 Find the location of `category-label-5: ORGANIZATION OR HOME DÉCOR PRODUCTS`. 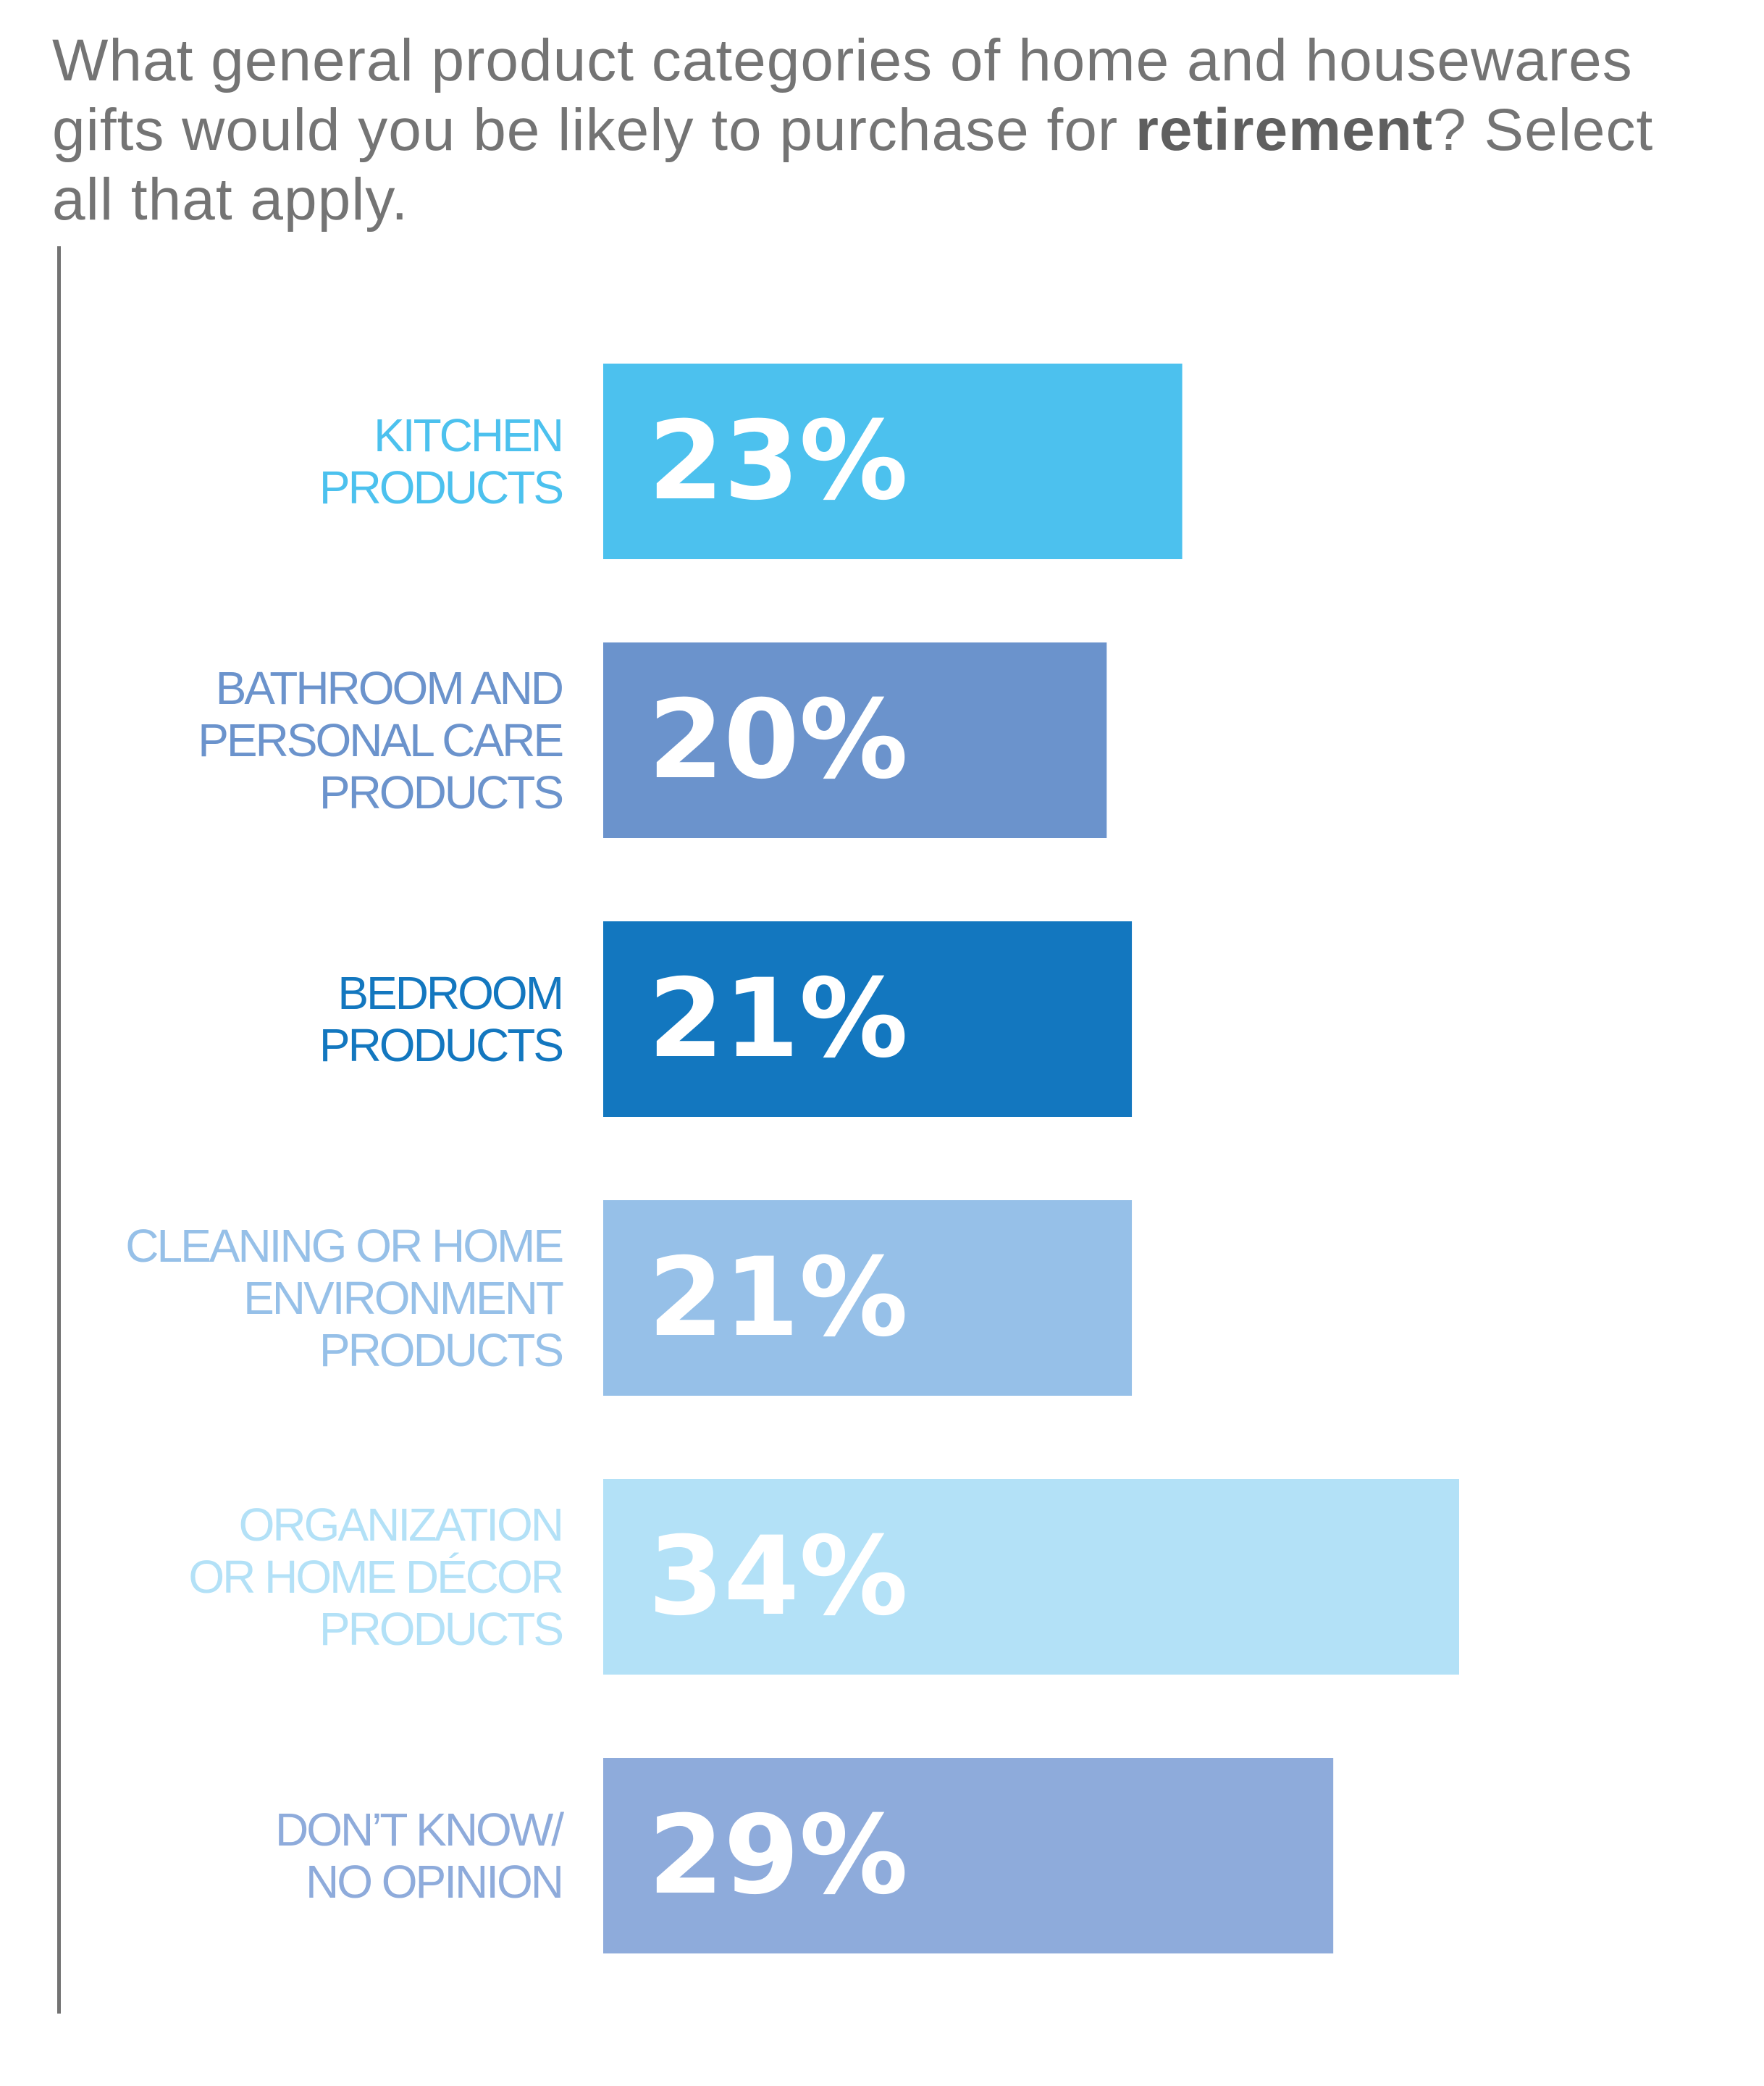

category-label-5: ORGANIZATION OR HOME DÉCOR PRODUCTS is located at coordinates (375, 1577).